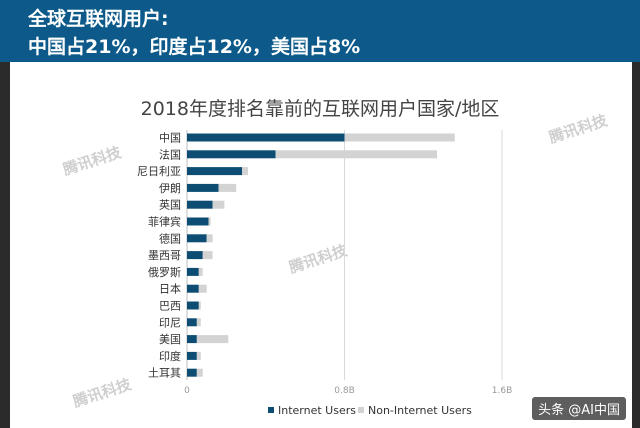  I want to click on category-label: 法国, so click(170, 154).